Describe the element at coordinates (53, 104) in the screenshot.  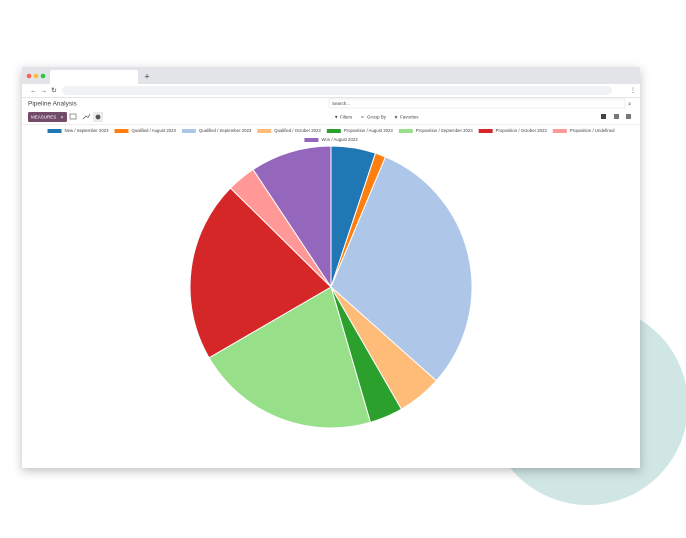
I see `page-title: Pipeline Analysis` at that location.